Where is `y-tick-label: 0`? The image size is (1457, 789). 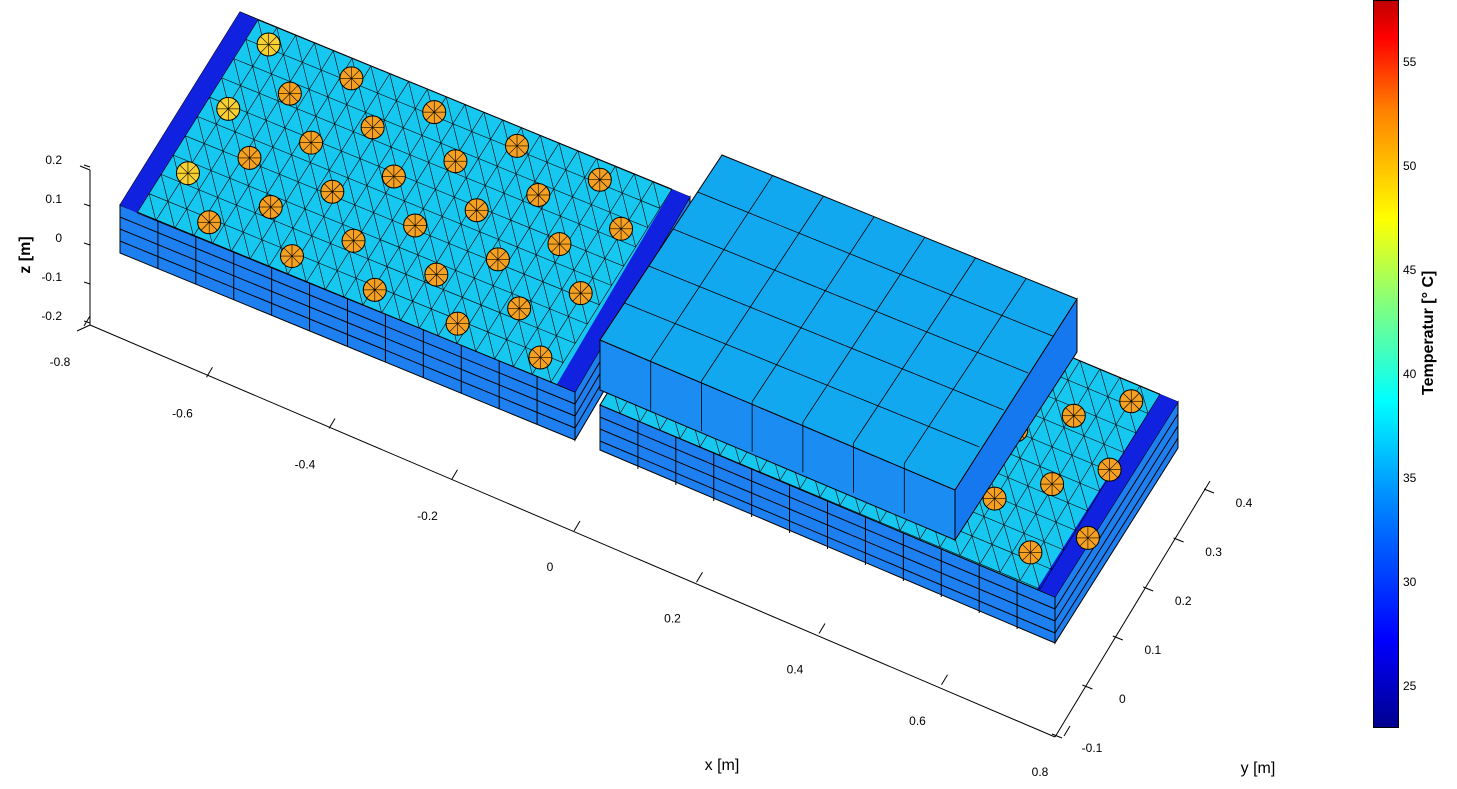 y-tick-label: 0 is located at coordinates (1122, 699).